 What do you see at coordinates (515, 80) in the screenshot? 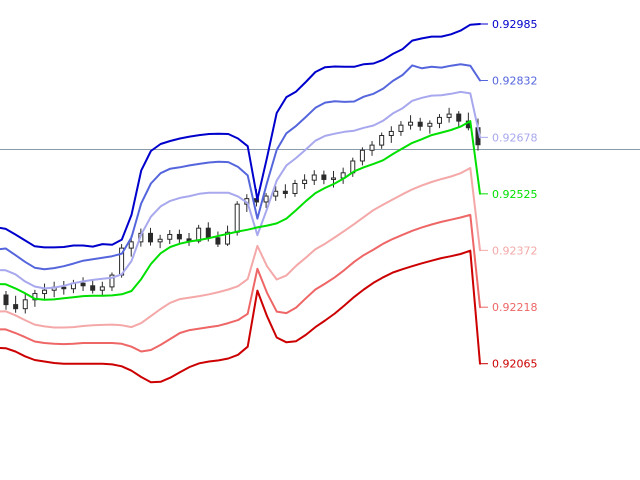
I see `band-value-label: 0.92832` at bounding box center [515, 80].